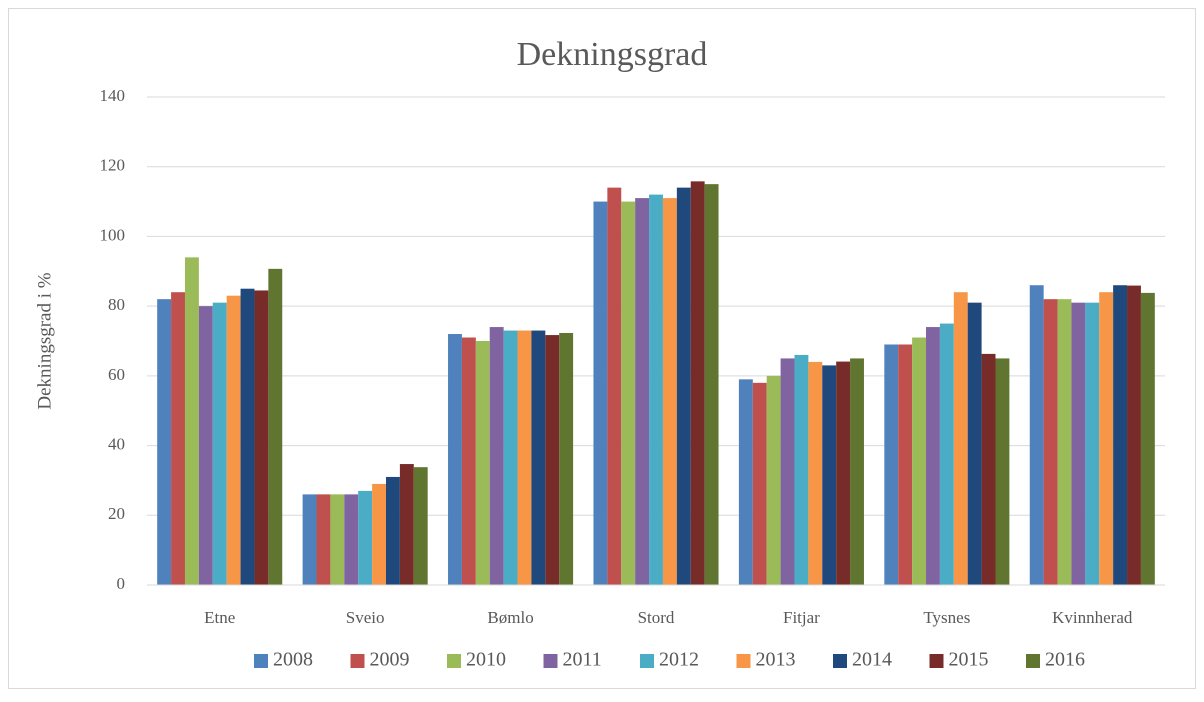 This screenshot has width=1204, height=702. I want to click on x-tick-label: Fitjar, so click(801, 617).